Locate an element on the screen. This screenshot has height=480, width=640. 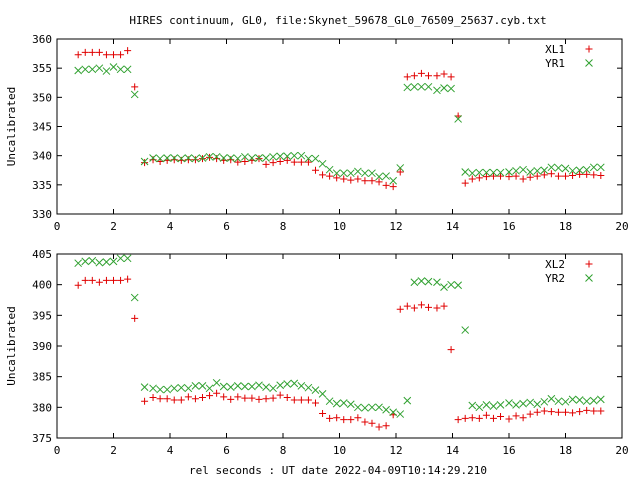
legend-label: XL1 is located at coordinates (555, 49).